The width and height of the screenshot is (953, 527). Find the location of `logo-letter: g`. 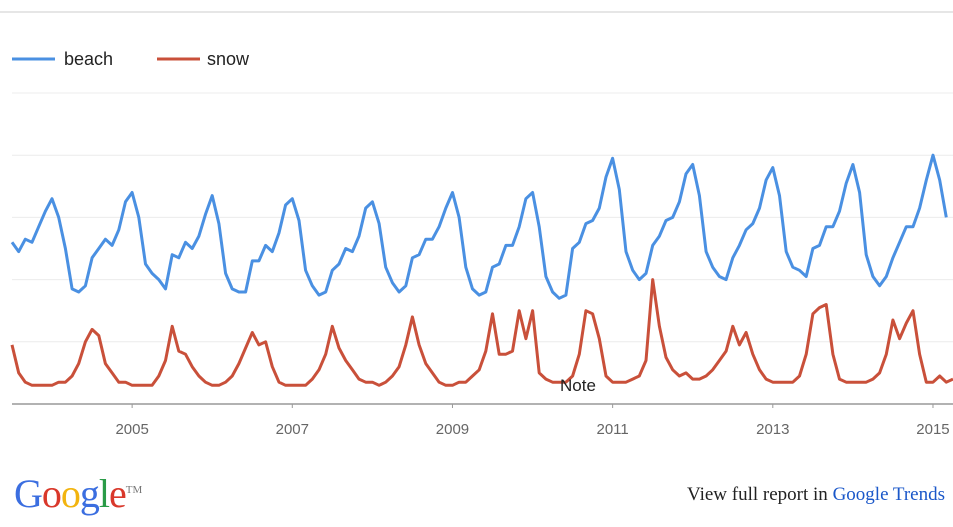

logo-letter: g is located at coordinates (89, 493).